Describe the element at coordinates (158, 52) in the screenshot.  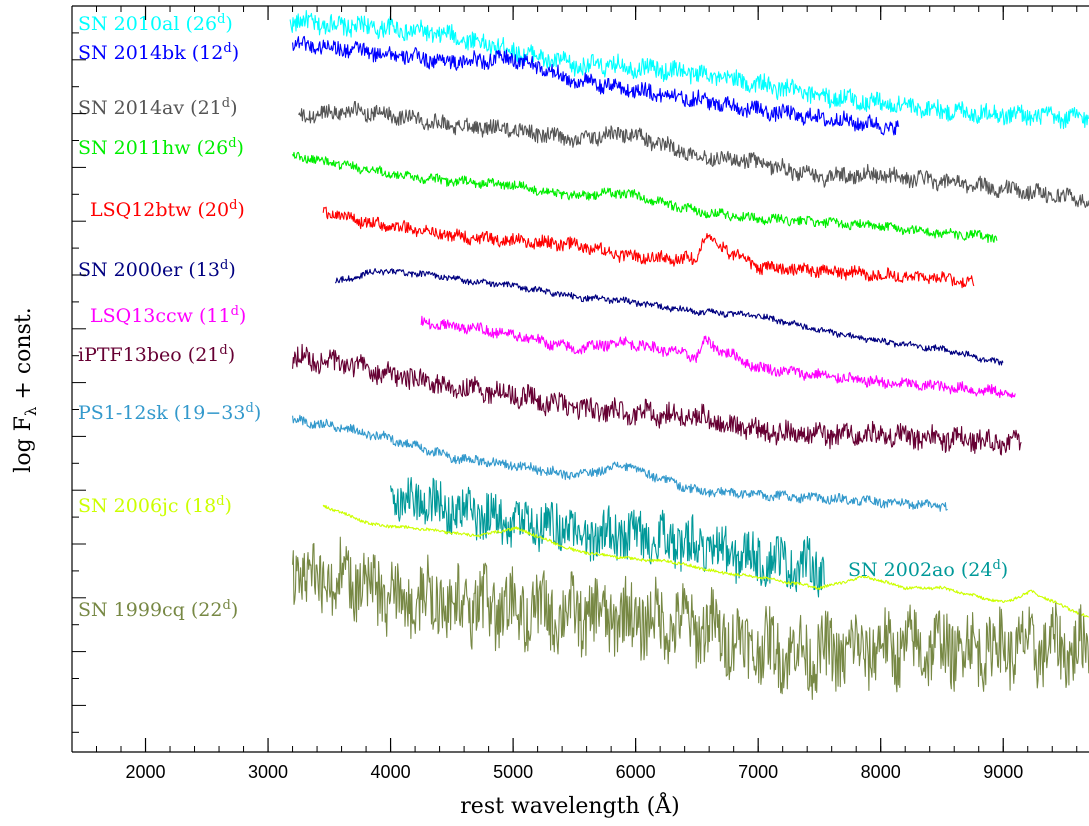
I see `series-label-1: SN 2014bk (12d)` at that location.